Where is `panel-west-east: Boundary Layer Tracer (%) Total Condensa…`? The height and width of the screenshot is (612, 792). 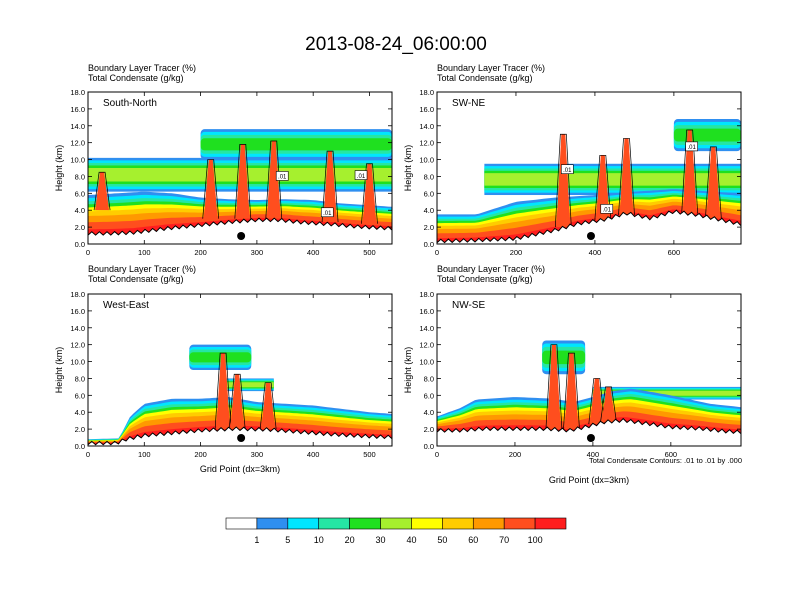
panel-west-east: Boundary Layer Tracer (%) Total Condensa… is located at coordinates (223, 369).